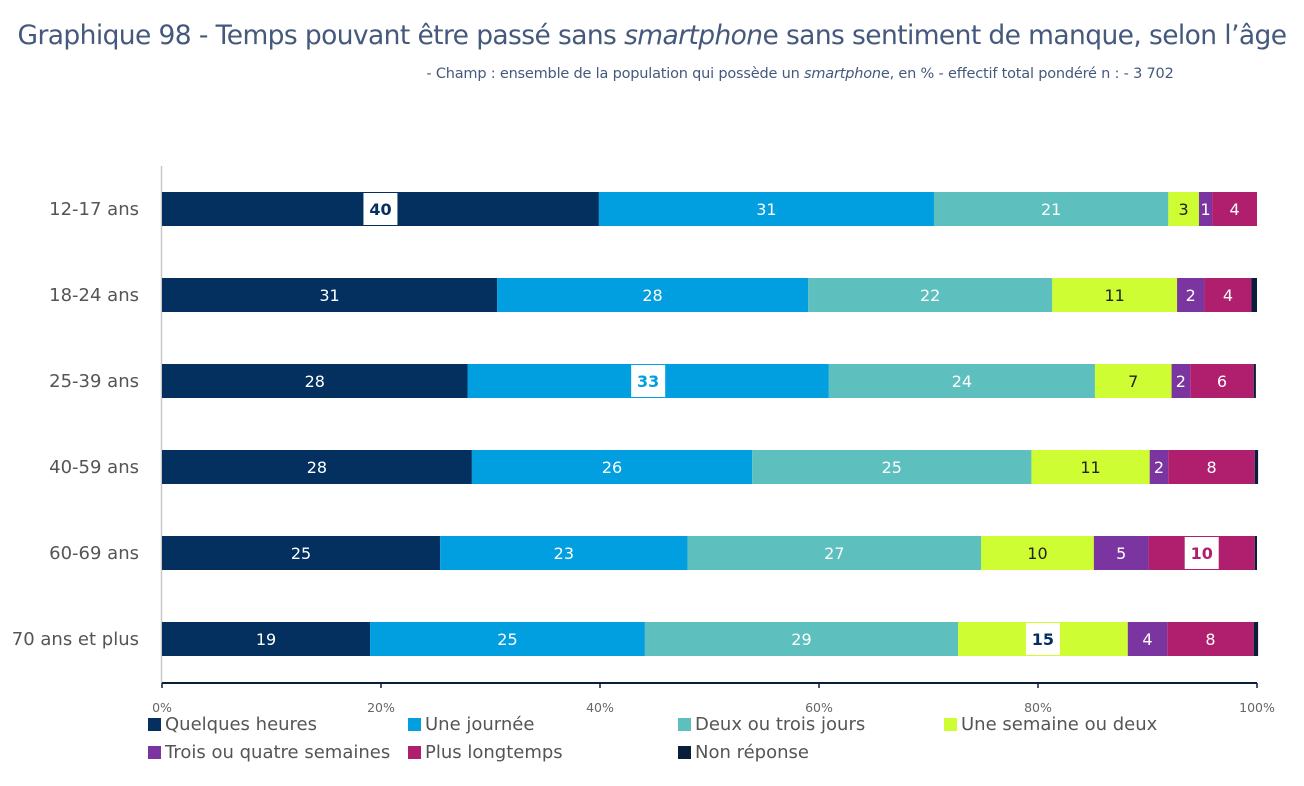  Describe the element at coordinates (801, 639) in the screenshot. I see `data-label: 29` at that location.